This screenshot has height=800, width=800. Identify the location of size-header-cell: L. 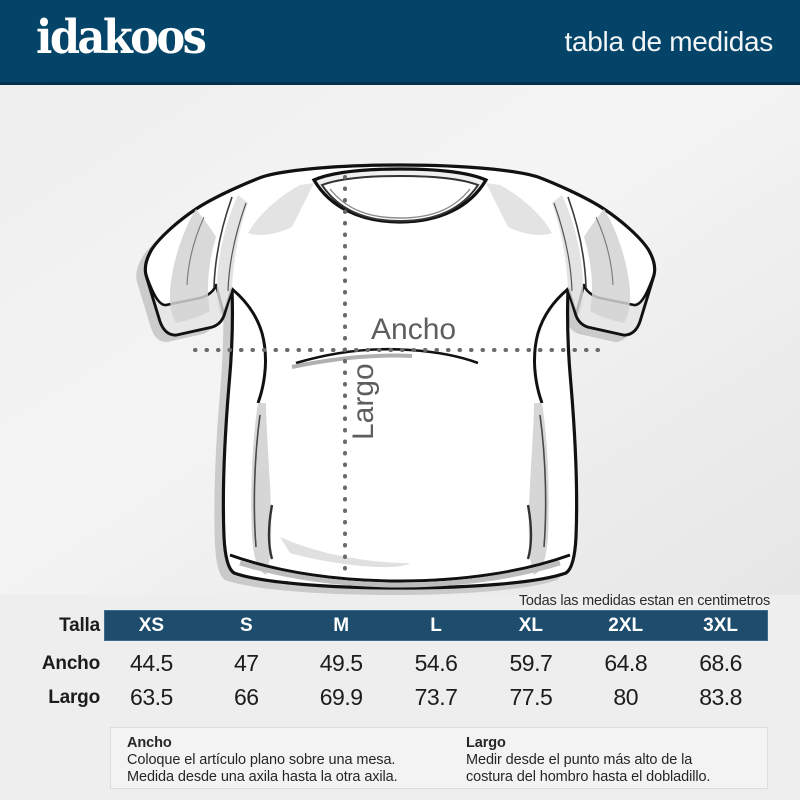
(436, 625).